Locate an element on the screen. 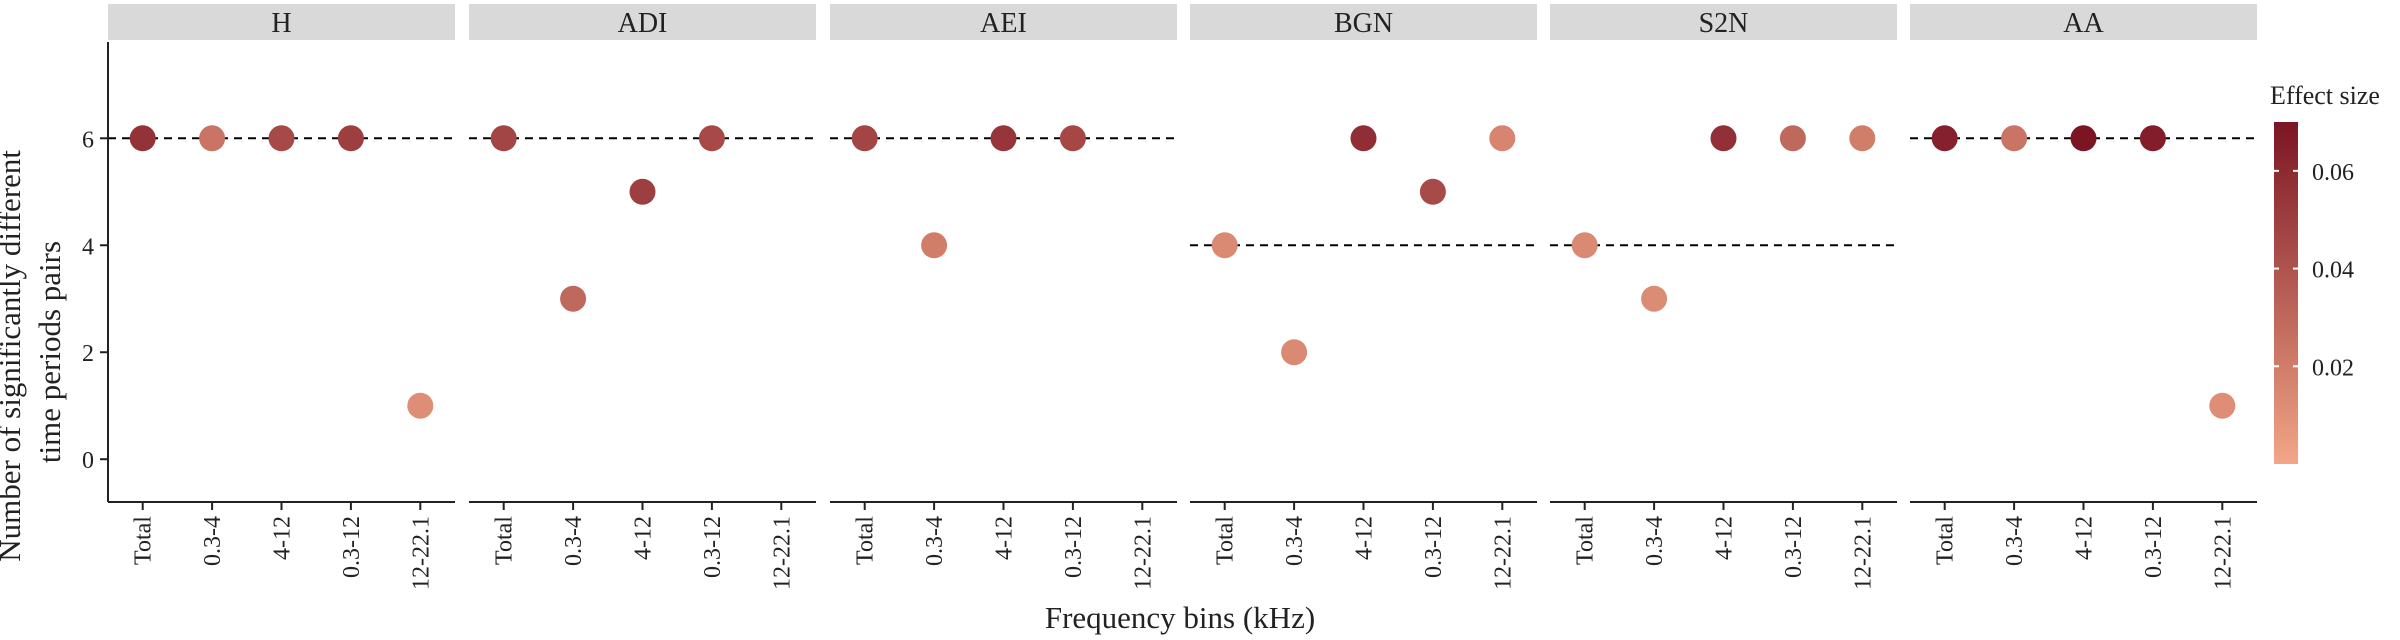  facet-strip-label: AEI is located at coordinates (1003, 23).